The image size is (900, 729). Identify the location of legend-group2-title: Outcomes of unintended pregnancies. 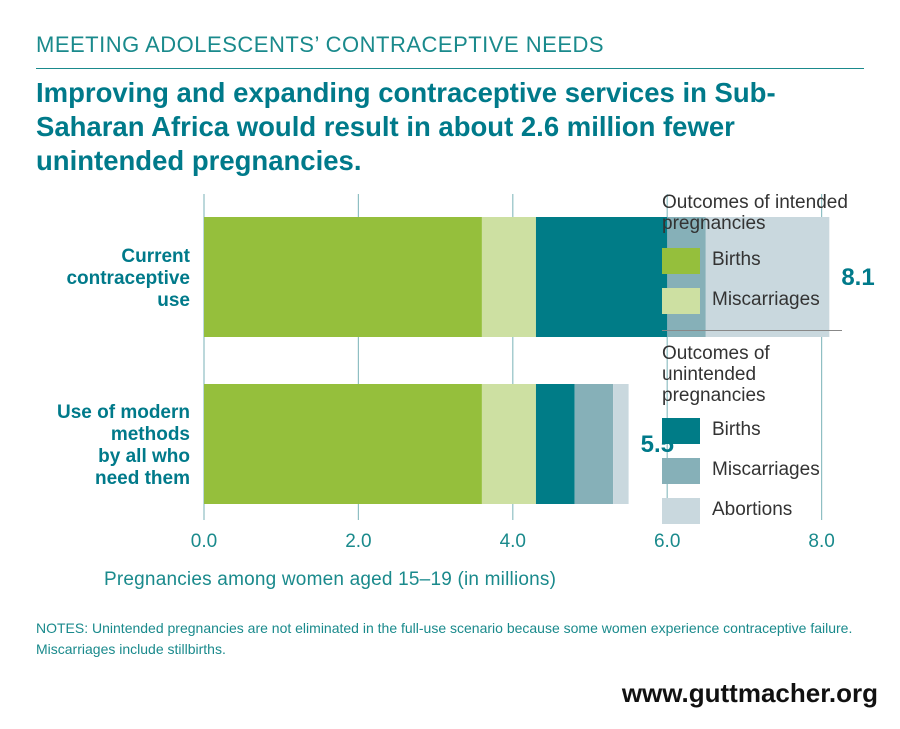
(716, 374).